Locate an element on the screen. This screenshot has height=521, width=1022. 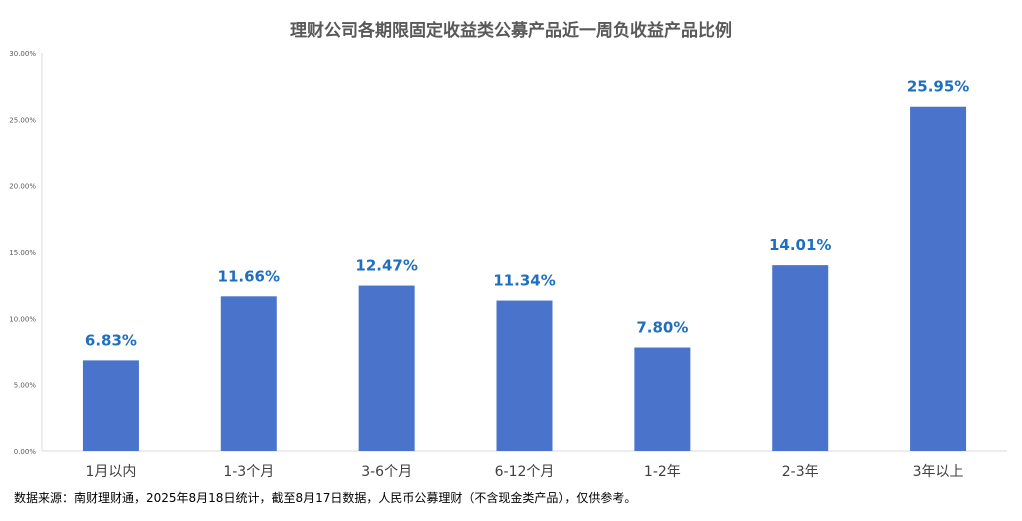
y-tick-label: 10.00% is located at coordinates (22, 319).